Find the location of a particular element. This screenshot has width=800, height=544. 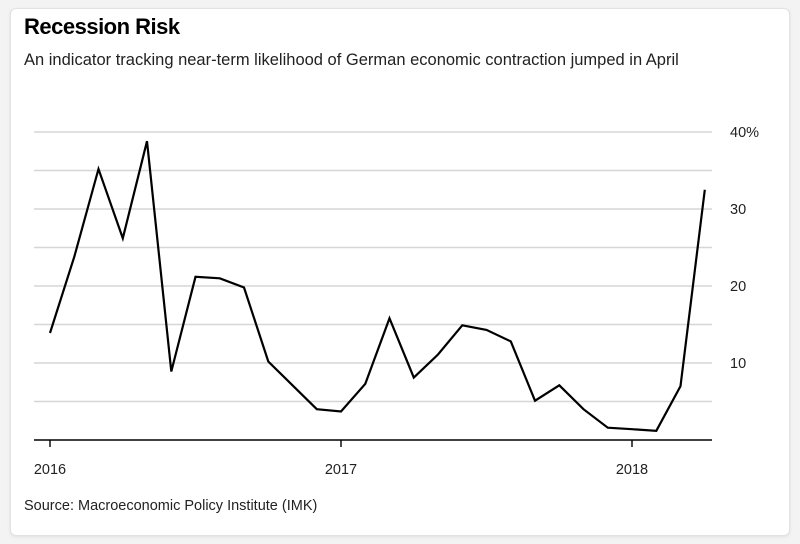

x-tick-label: 2018 is located at coordinates (632, 470).